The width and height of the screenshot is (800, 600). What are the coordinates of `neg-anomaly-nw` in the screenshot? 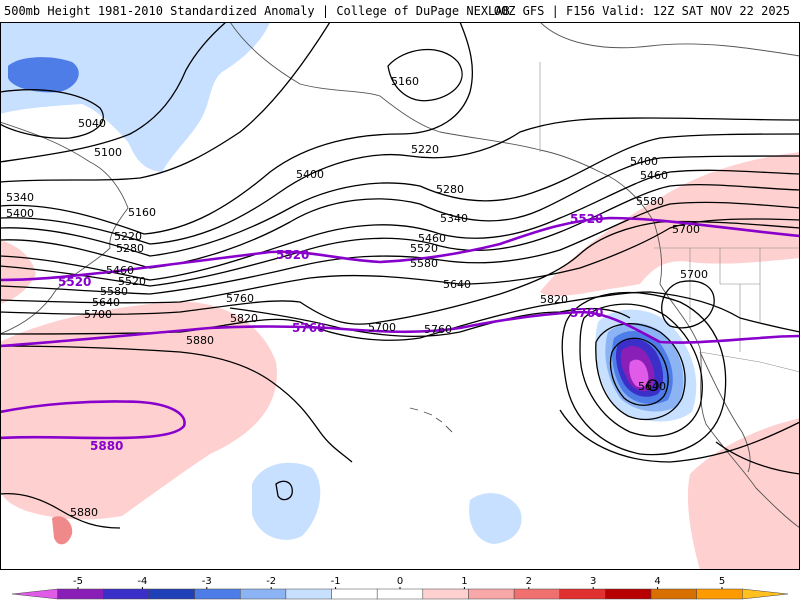 It's located at (135, 97).